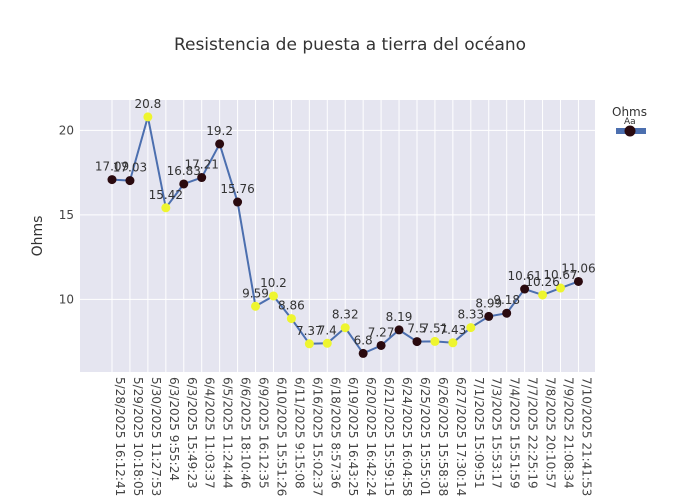  I want to click on data-label: 6.8, so click(363, 340).